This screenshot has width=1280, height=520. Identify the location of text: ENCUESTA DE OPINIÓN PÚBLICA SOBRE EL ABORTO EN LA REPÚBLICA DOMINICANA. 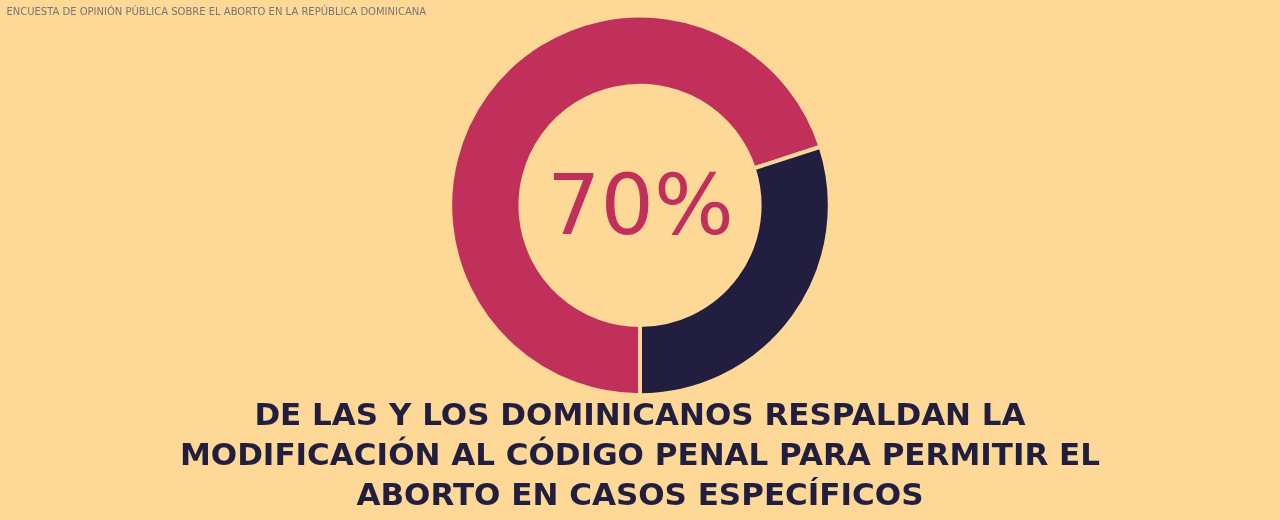
(216, 10).